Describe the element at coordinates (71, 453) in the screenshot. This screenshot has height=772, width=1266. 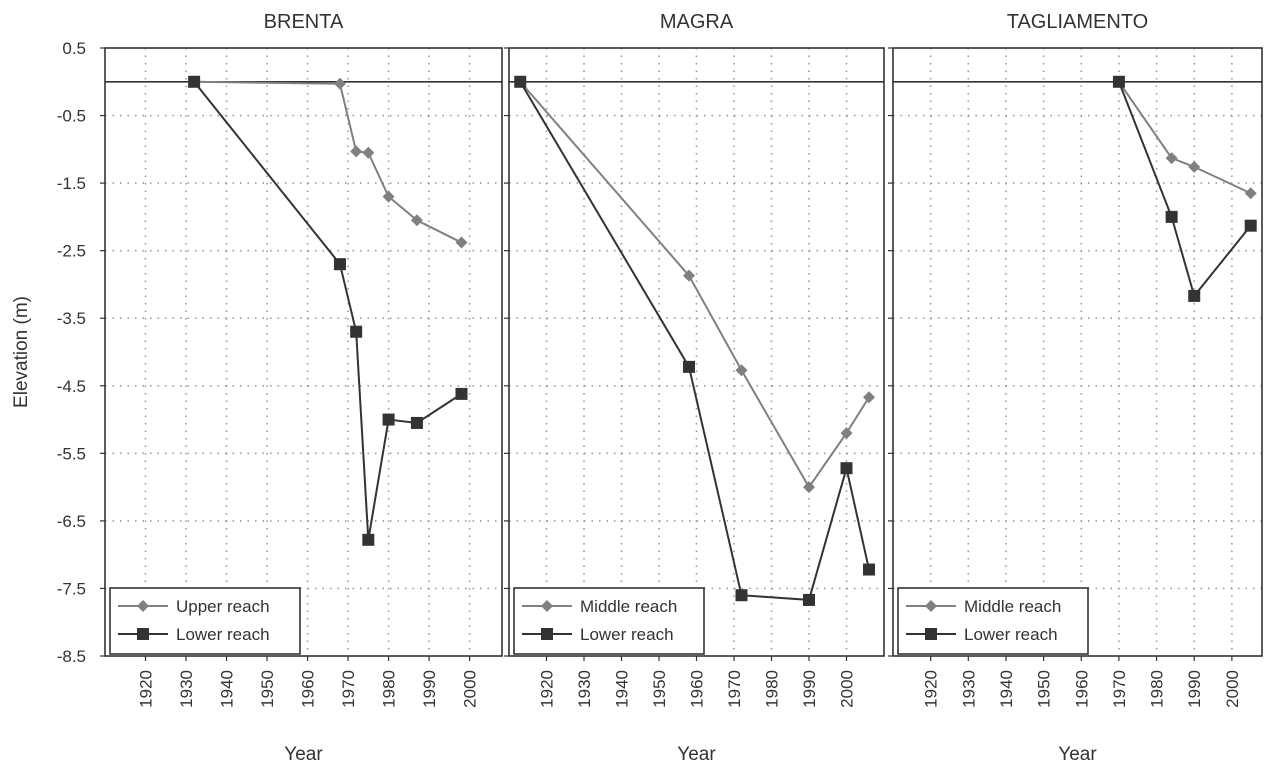
I see `y-tick-label: -5.5` at that location.